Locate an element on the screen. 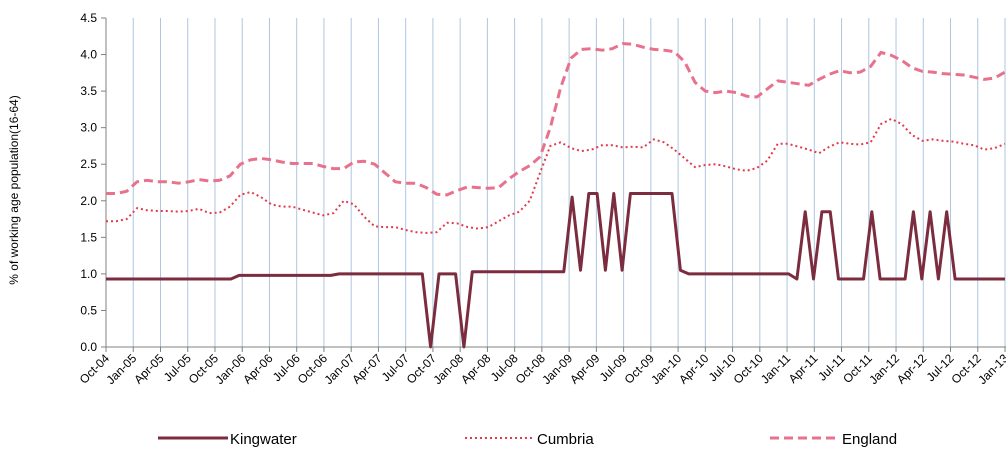 The height and width of the screenshot is (452, 1006). x-tick-label: Apr-06 is located at coordinates (258, 369).